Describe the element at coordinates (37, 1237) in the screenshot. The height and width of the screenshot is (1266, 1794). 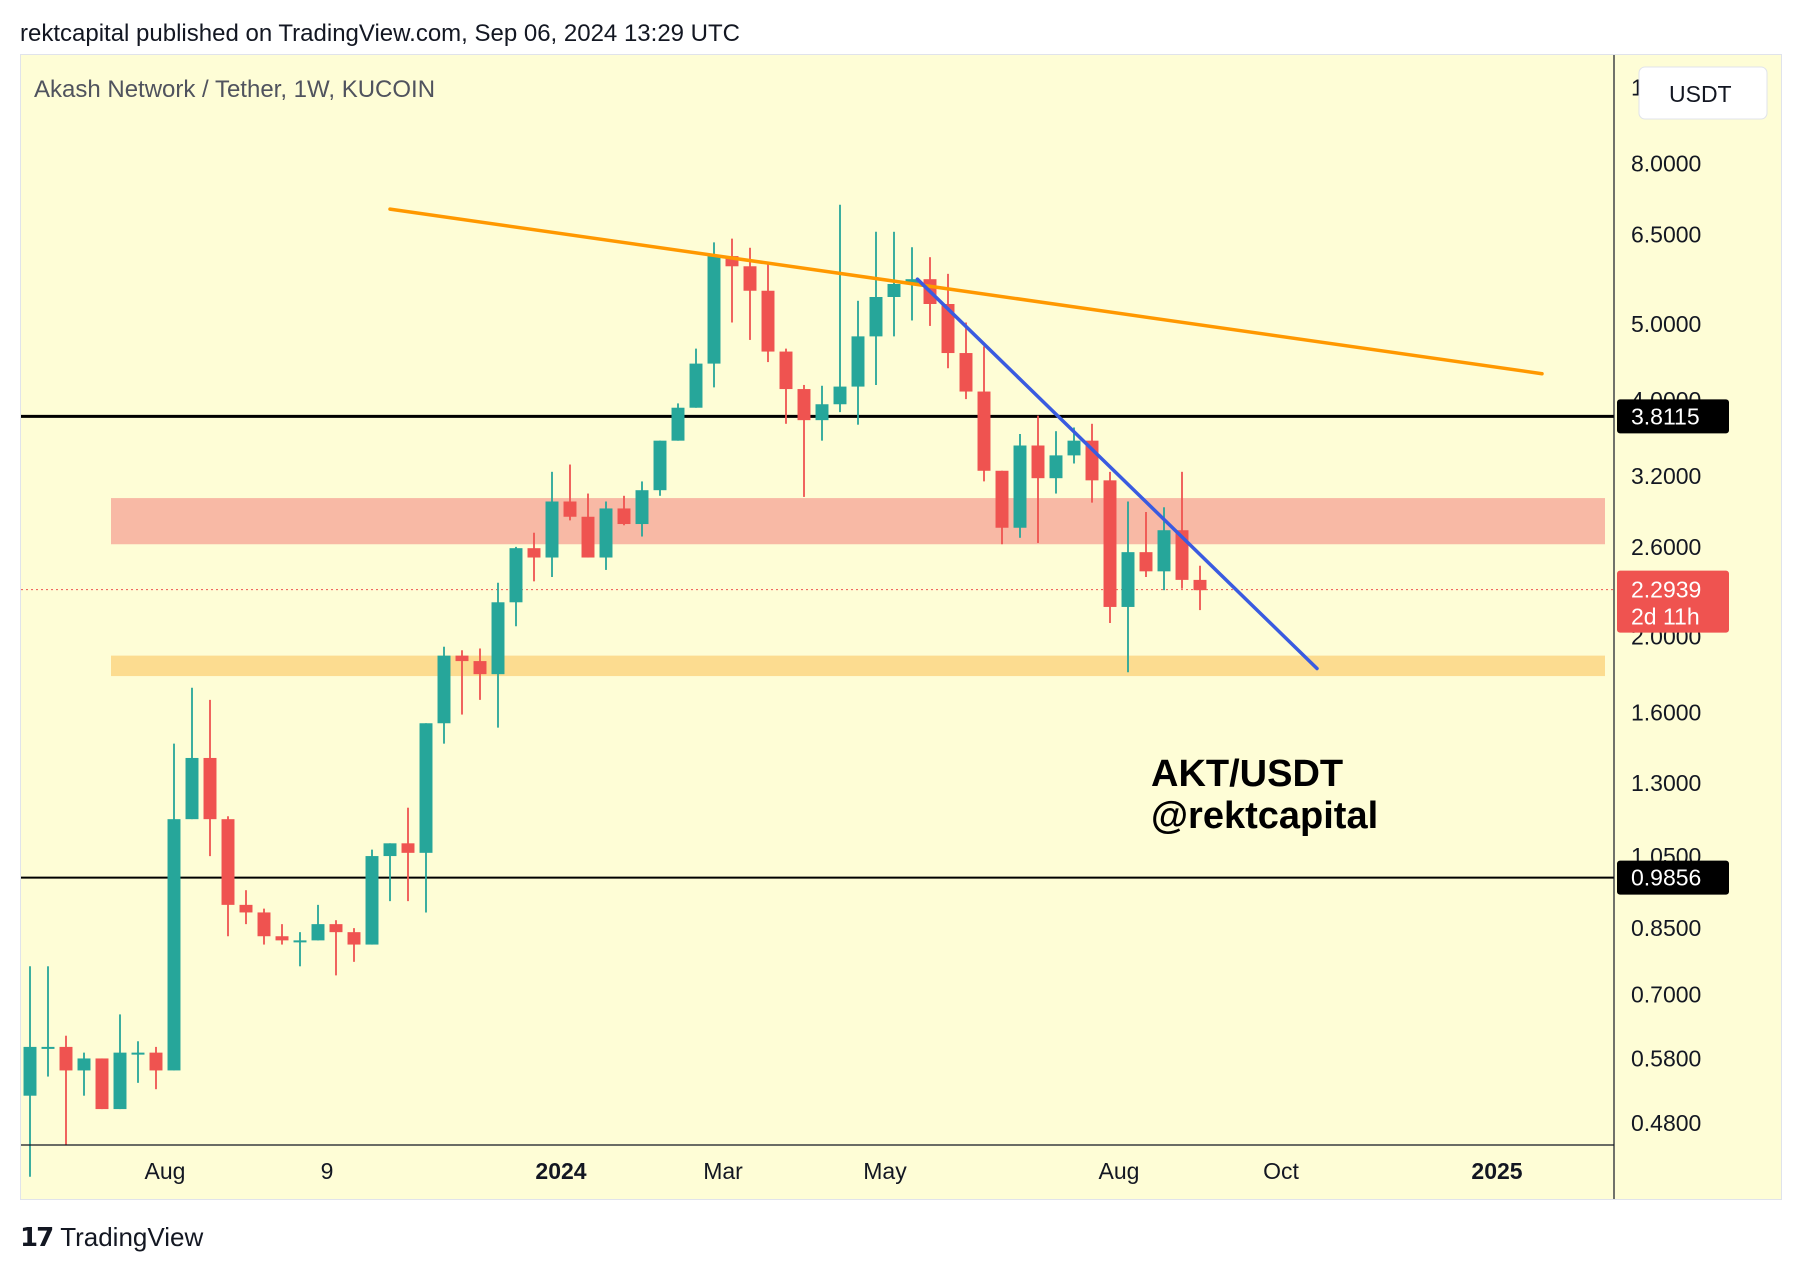
I see `tradingview-logo-icon: 17` at that location.